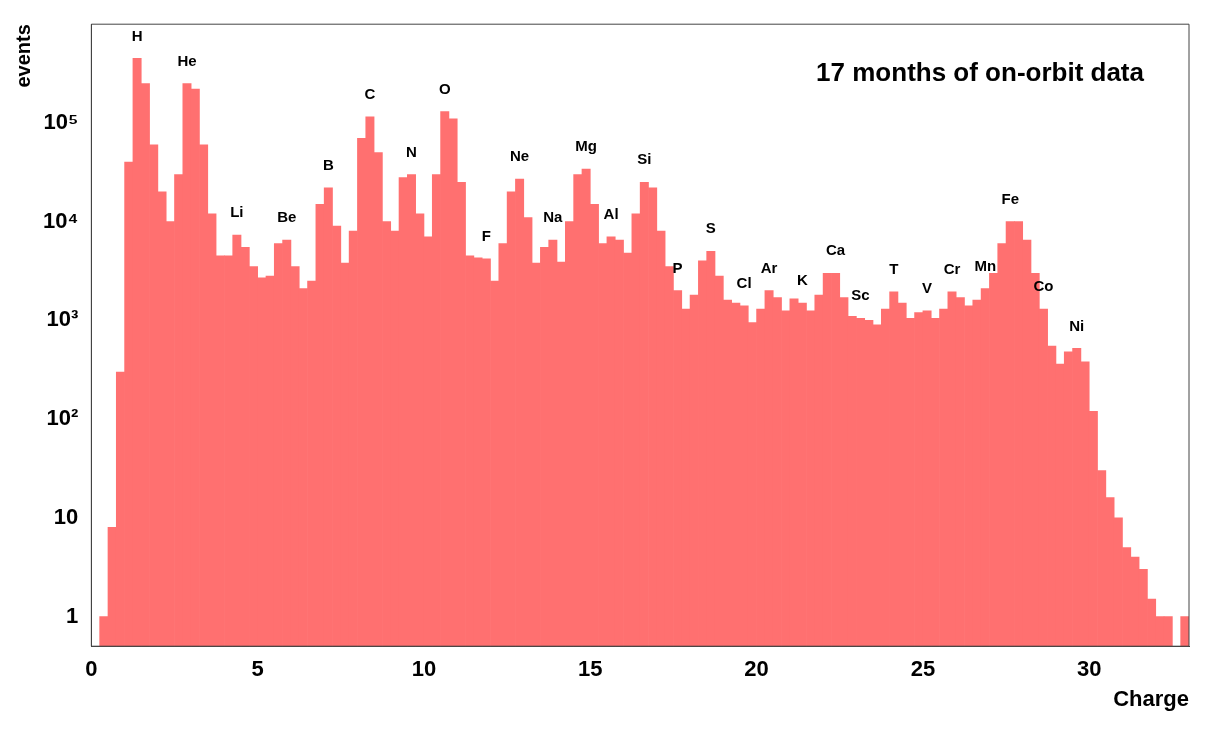  I want to click on annotation: Na, so click(553, 217).